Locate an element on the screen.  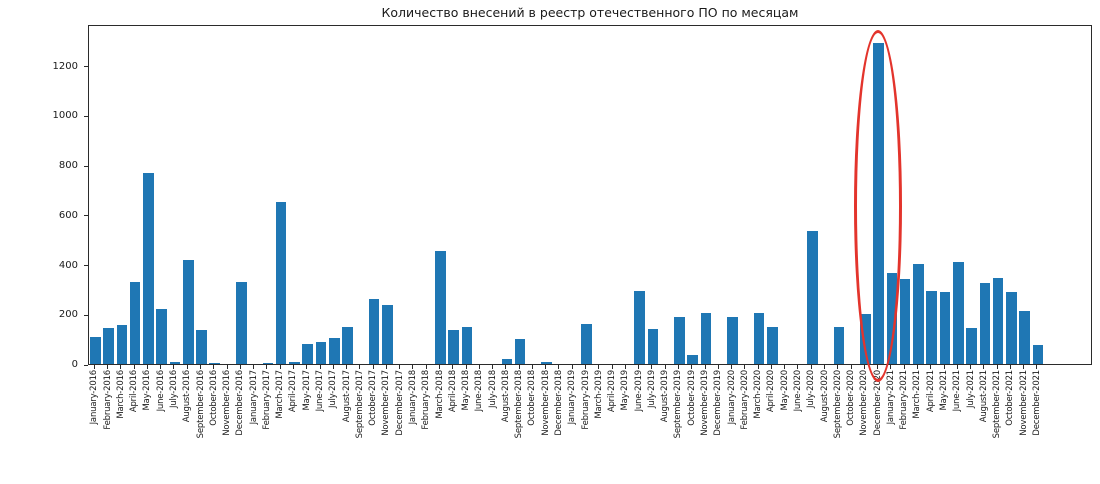
x-tick-label: November-2021 is located at coordinates (1023, 403).